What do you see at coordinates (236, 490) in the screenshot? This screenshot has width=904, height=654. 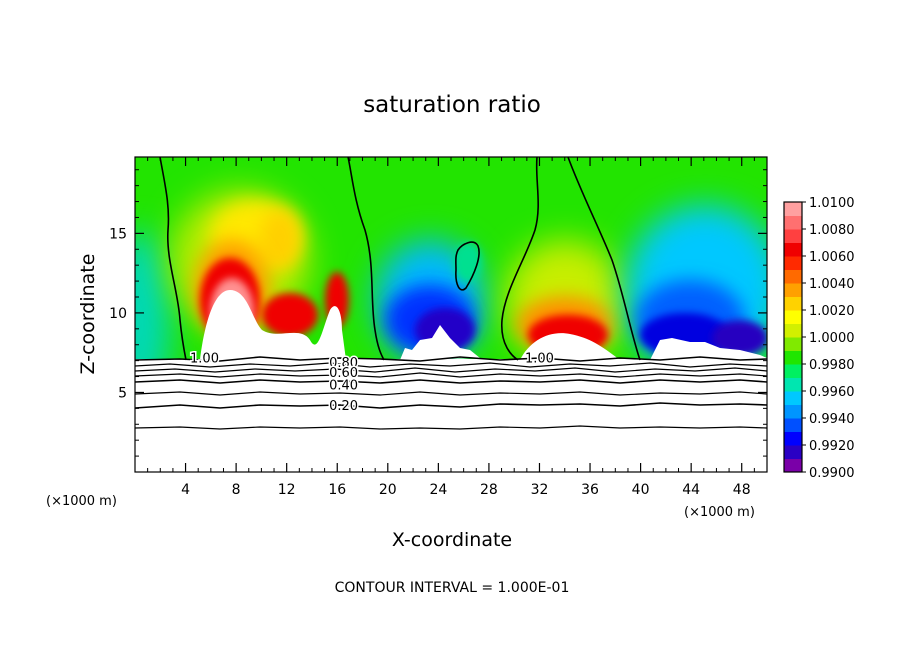 I see `x-tick-label: 8` at bounding box center [236, 490].